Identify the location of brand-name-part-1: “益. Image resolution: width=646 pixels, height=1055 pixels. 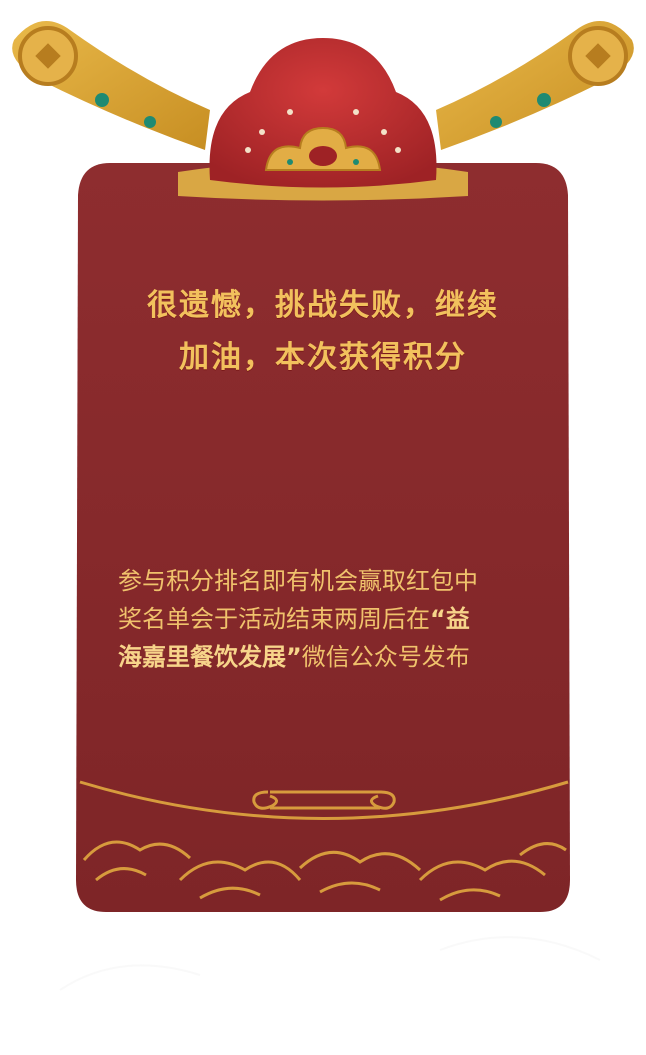
(450, 619).